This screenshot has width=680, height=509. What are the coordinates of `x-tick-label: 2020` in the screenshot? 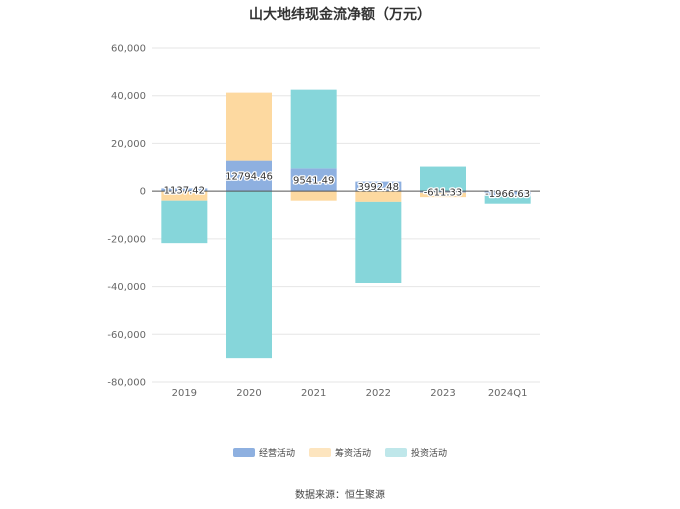 It's located at (248, 393).